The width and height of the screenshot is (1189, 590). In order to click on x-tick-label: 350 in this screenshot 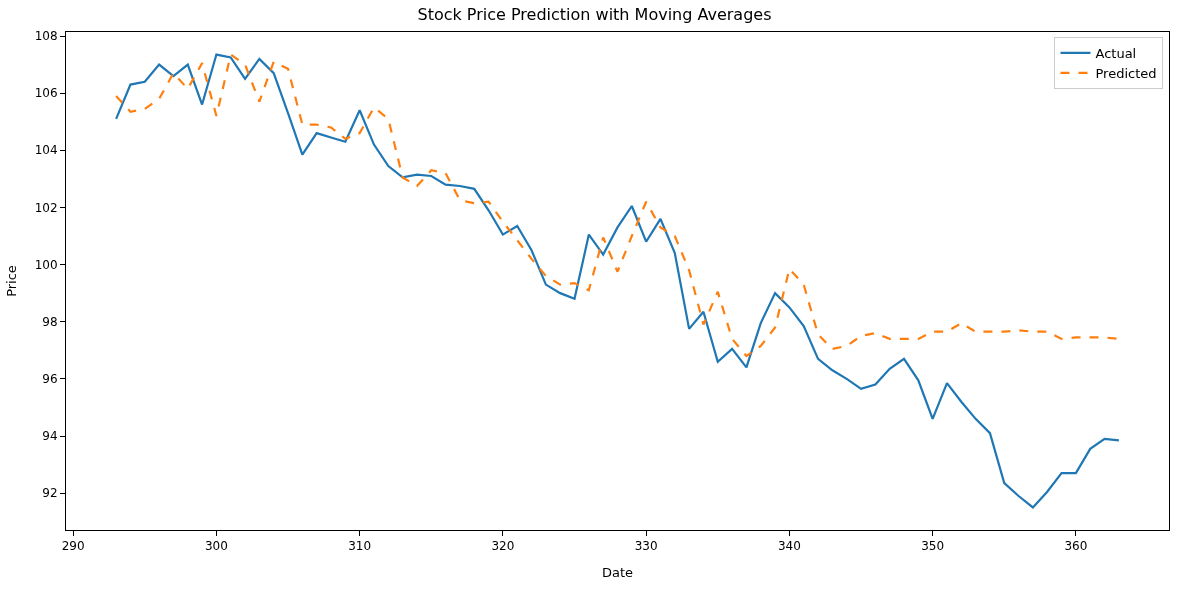, I will do `click(933, 546)`.